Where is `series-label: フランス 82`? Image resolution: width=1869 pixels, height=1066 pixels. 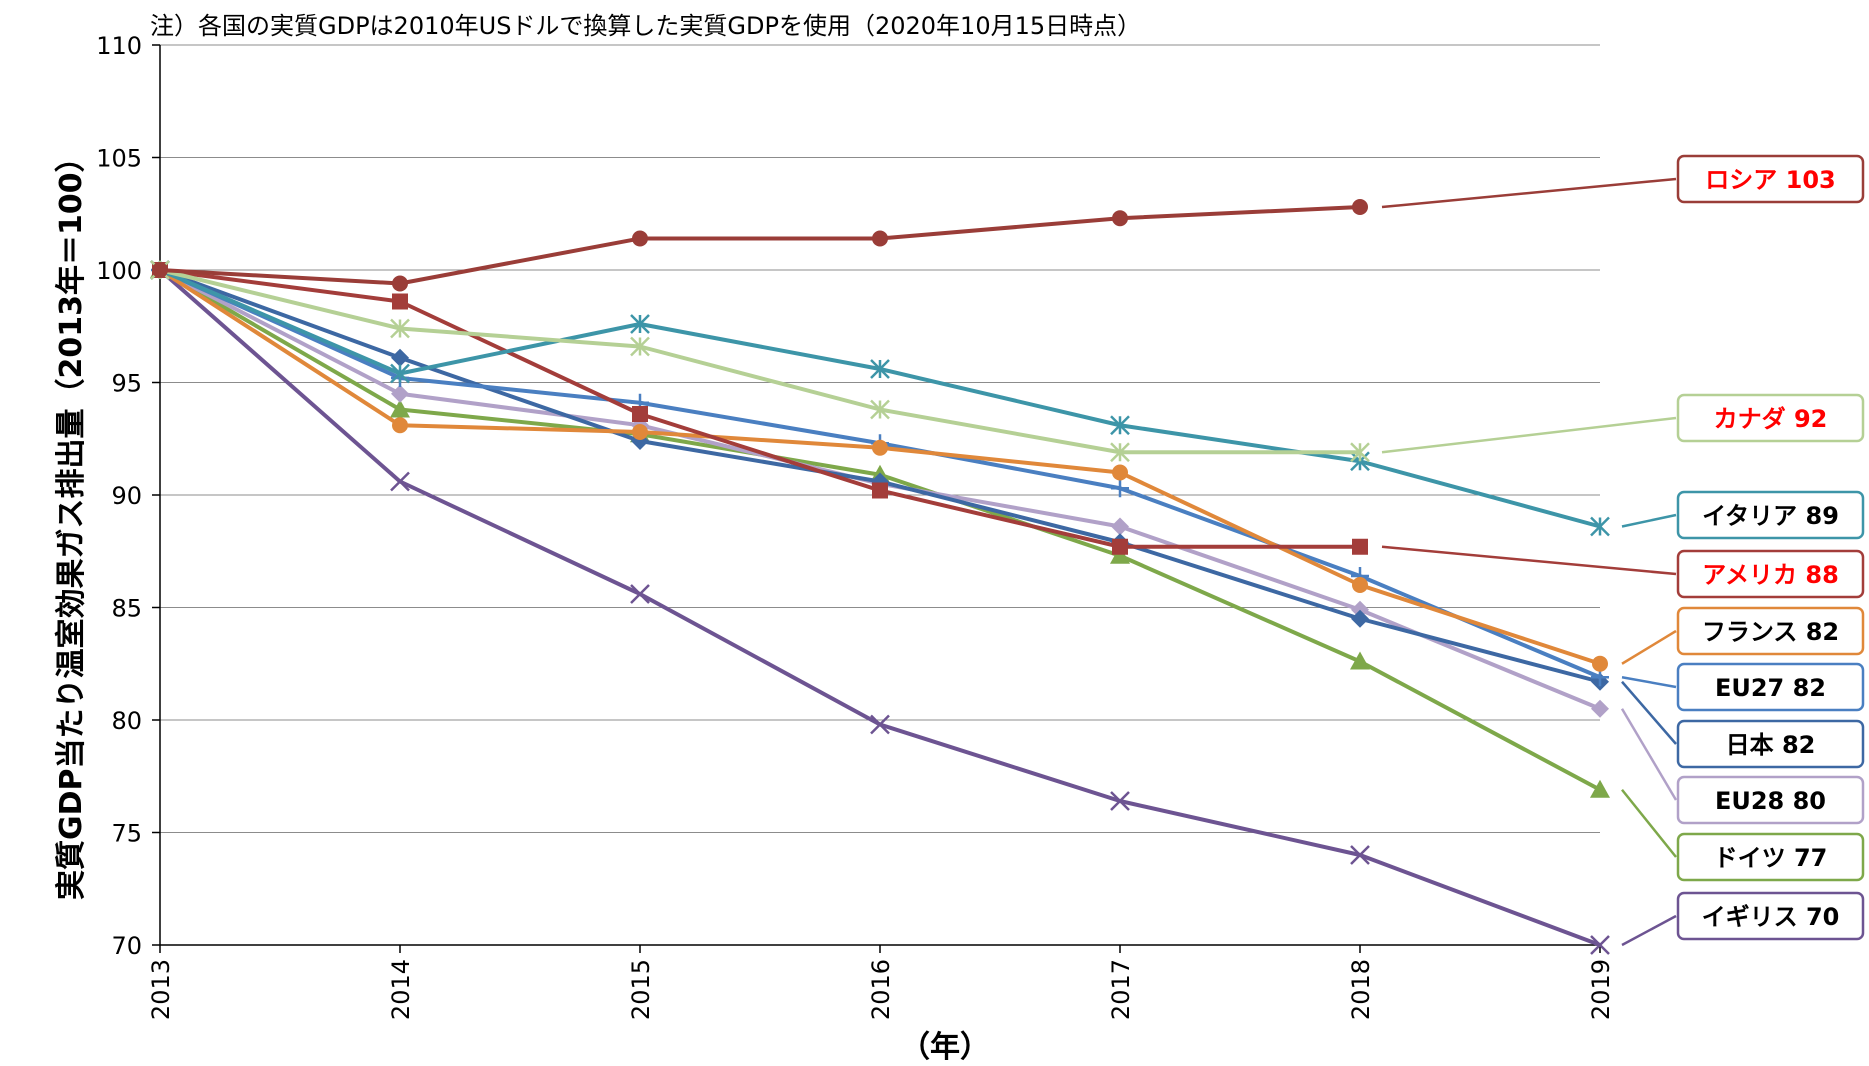
series-label: フランス 82 is located at coordinates (1770, 632).